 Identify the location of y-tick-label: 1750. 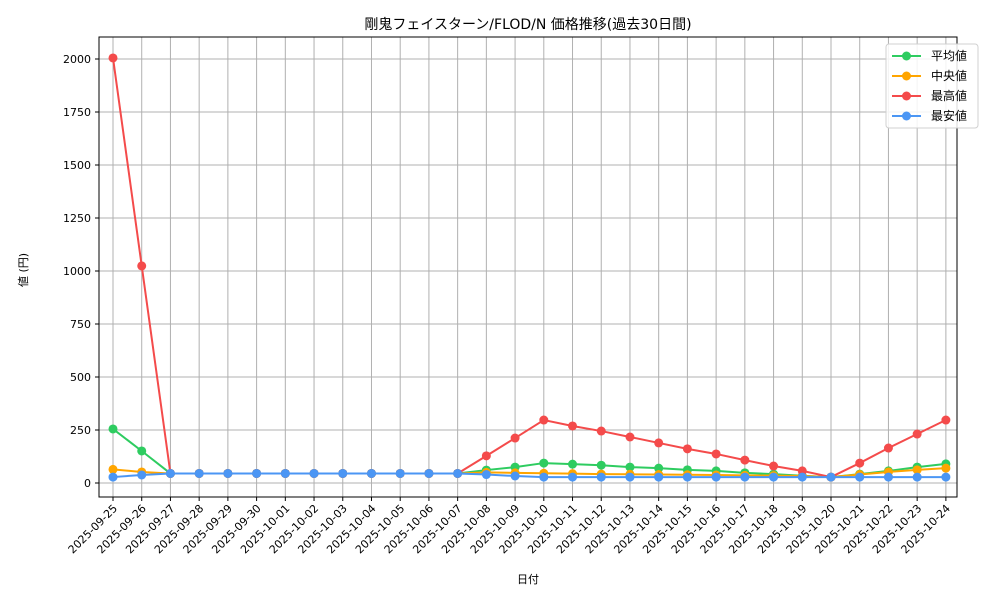
(77, 112).